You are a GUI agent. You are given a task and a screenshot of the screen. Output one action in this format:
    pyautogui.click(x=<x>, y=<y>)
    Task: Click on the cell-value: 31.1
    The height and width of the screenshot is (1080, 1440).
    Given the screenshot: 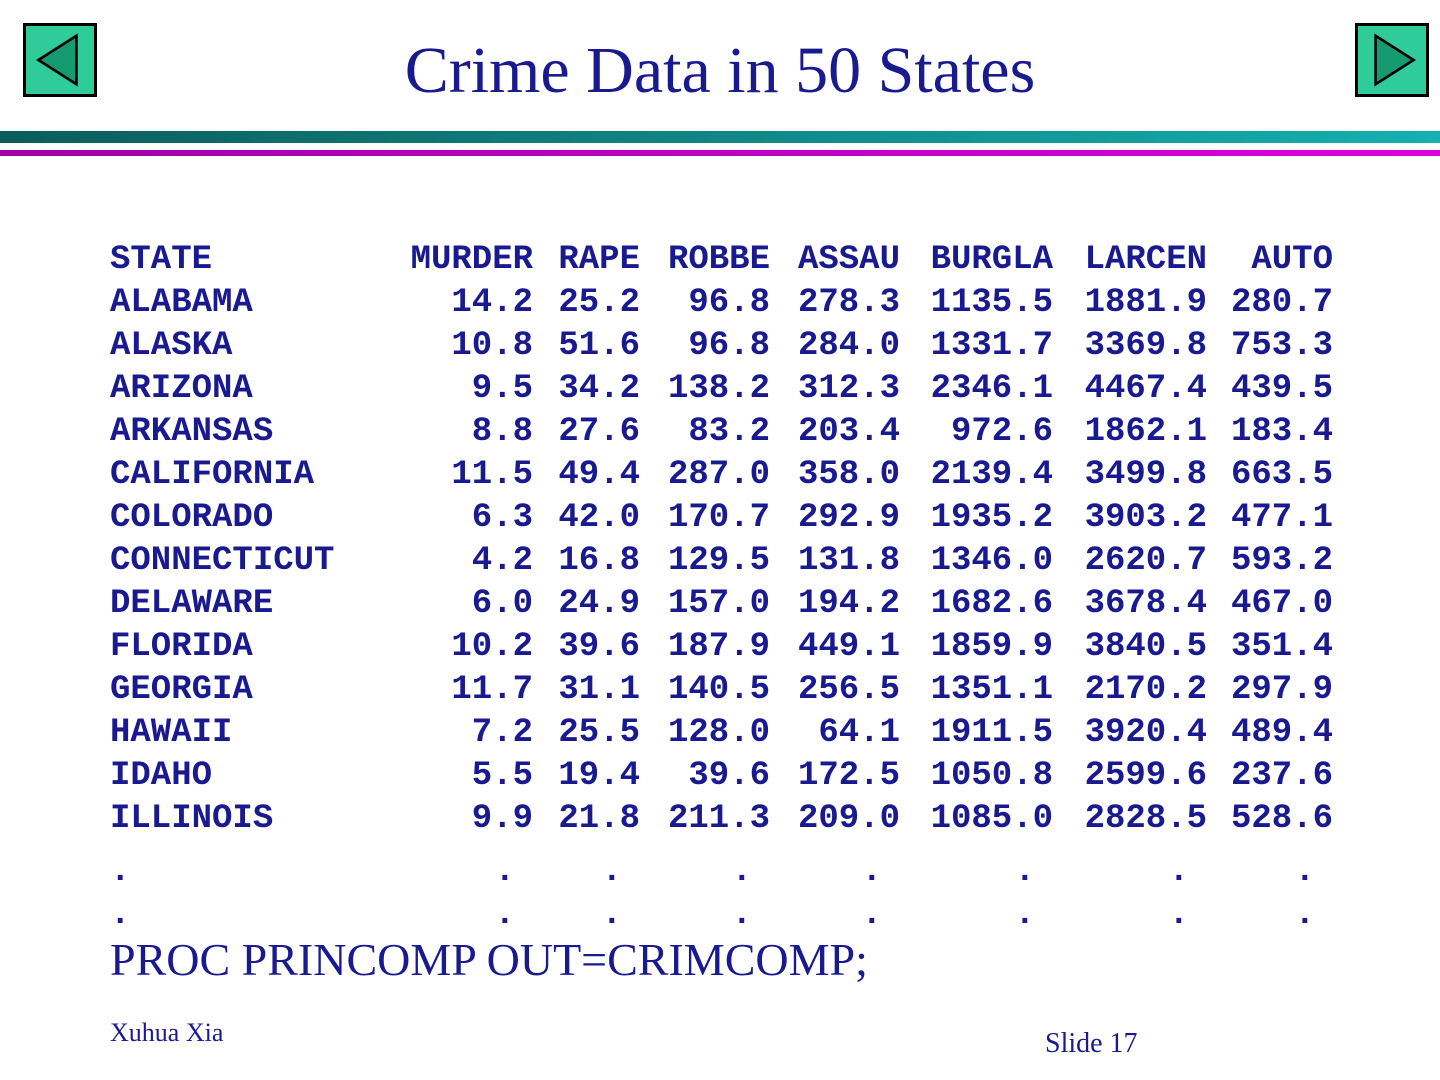 What is the action you would take?
    pyautogui.click(x=599, y=689)
    